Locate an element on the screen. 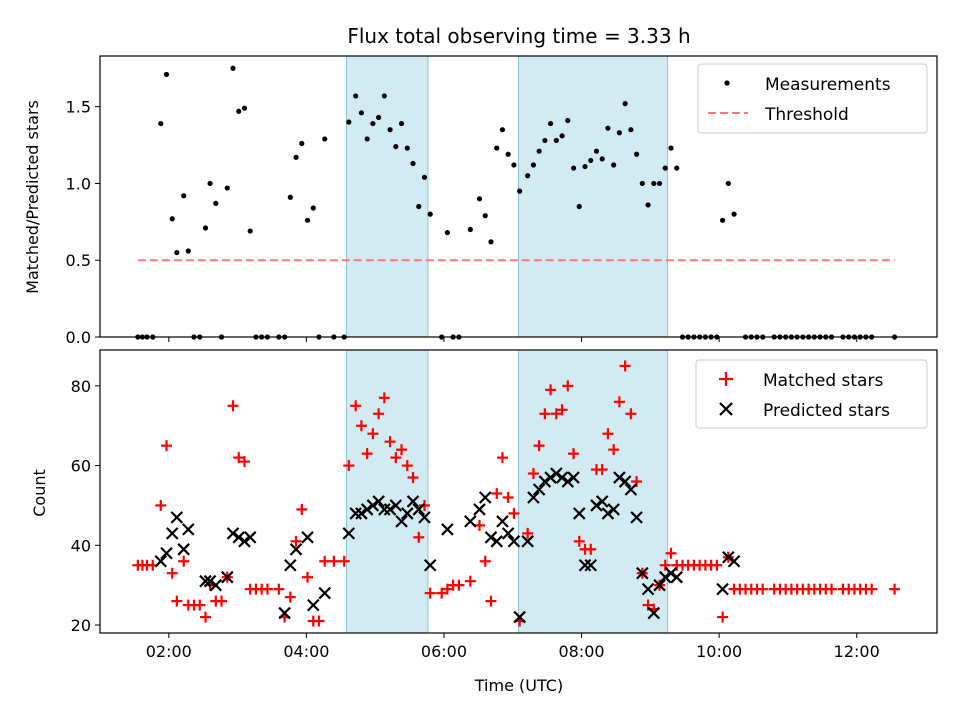 The width and height of the screenshot is (960, 720). top-chart-title: Flux total observing time = 3.33 h is located at coordinates (518, 36).